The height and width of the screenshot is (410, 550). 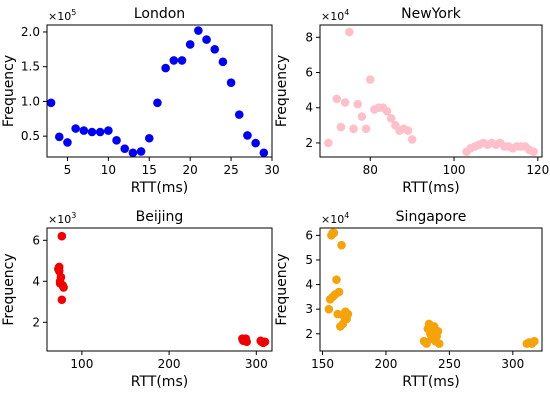 I want to click on singapore-xtick-label-2: 250, so click(x=449, y=364).